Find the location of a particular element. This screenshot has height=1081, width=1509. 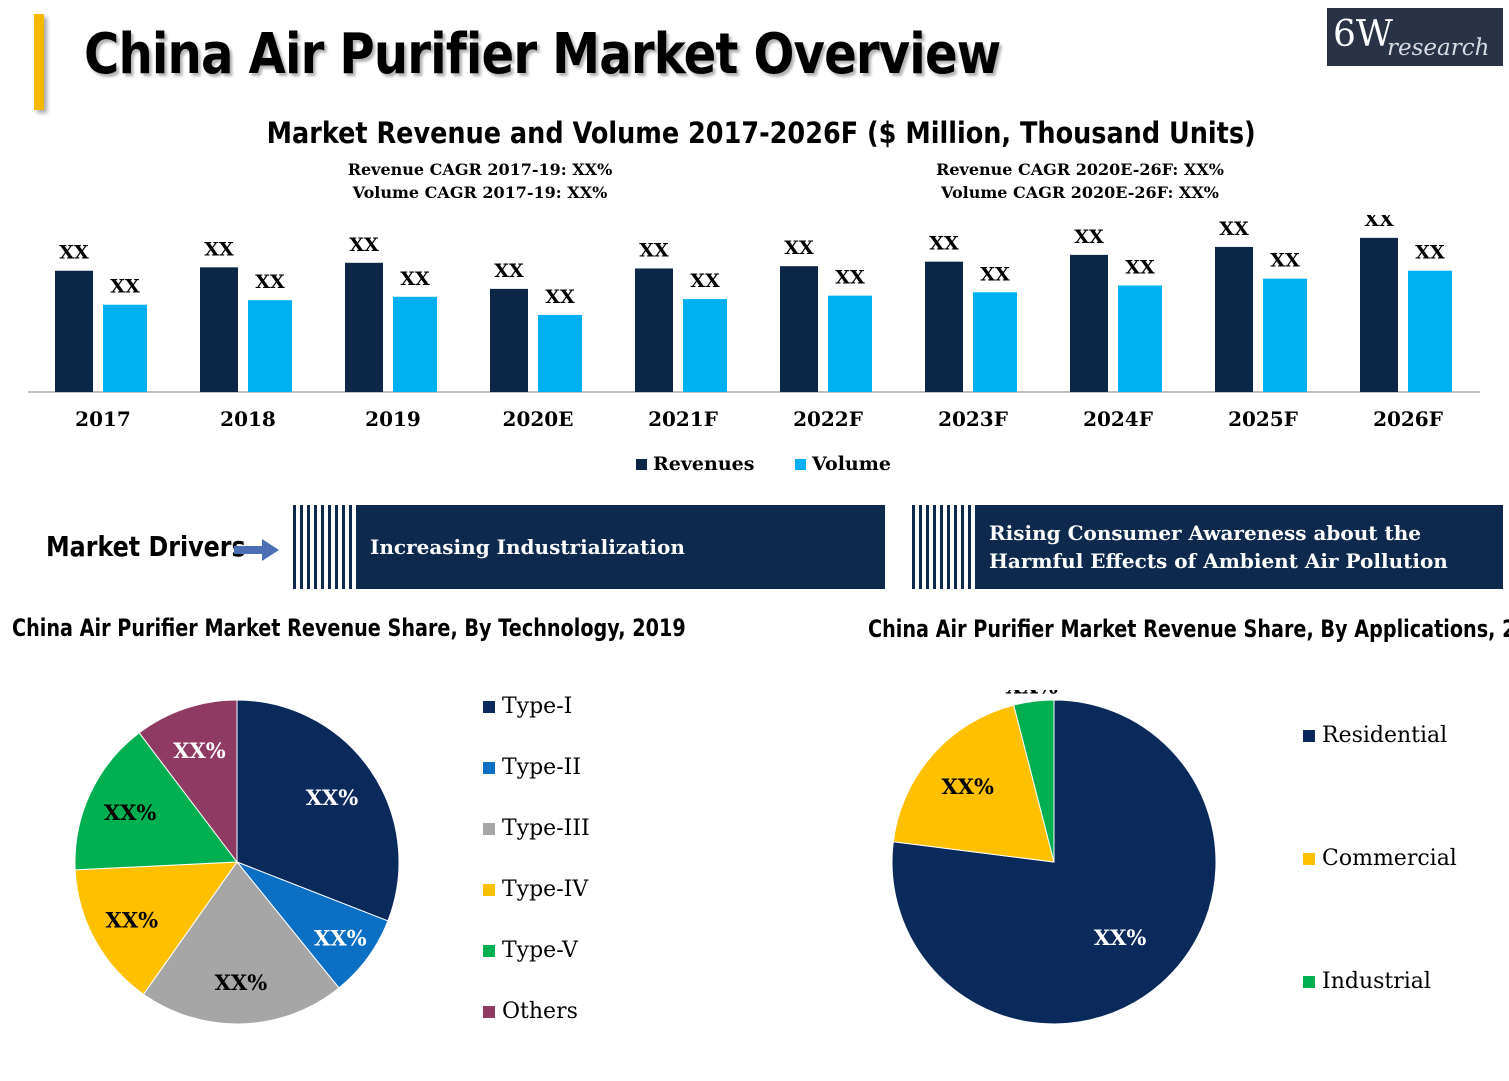

pie-slice-type-iii is located at coordinates (241, 943).